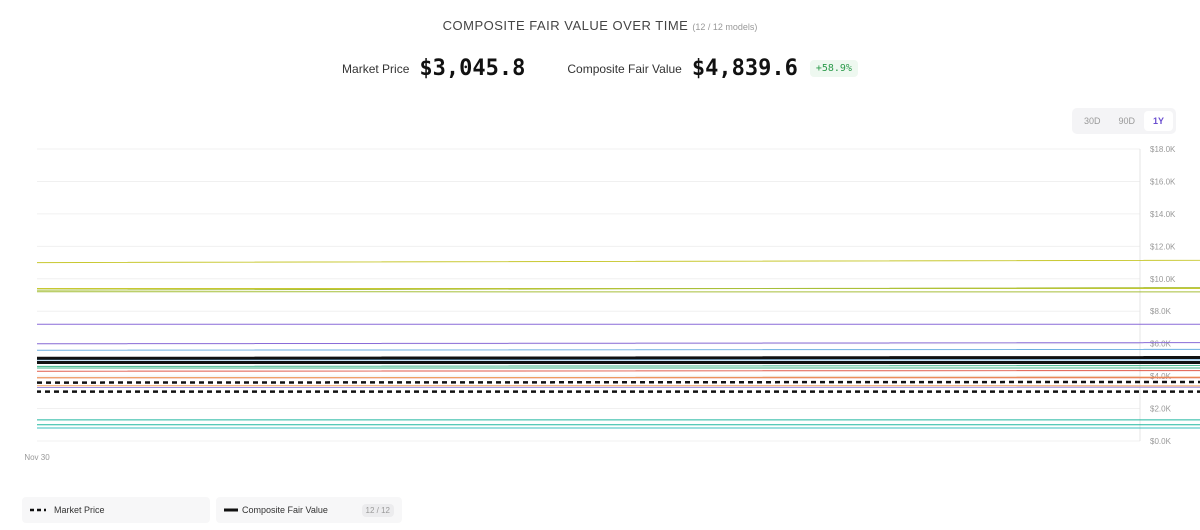  I want to click on y-tick-label: $16.0K, so click(1163, 181).